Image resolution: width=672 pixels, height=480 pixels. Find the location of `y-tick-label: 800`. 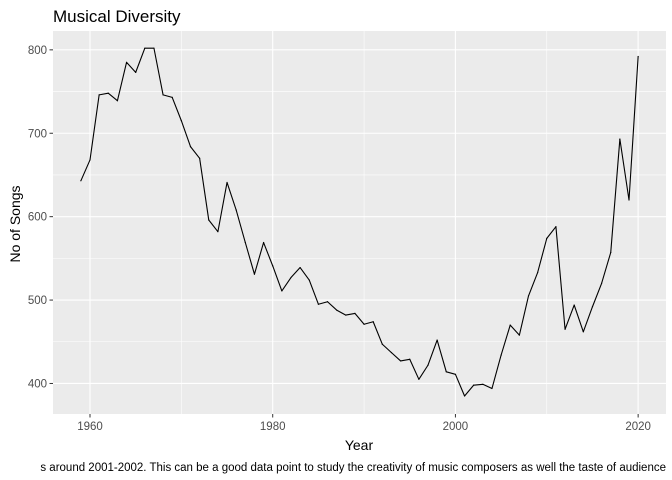

y-tick-label: 800 is located at coordinates (37, 51).